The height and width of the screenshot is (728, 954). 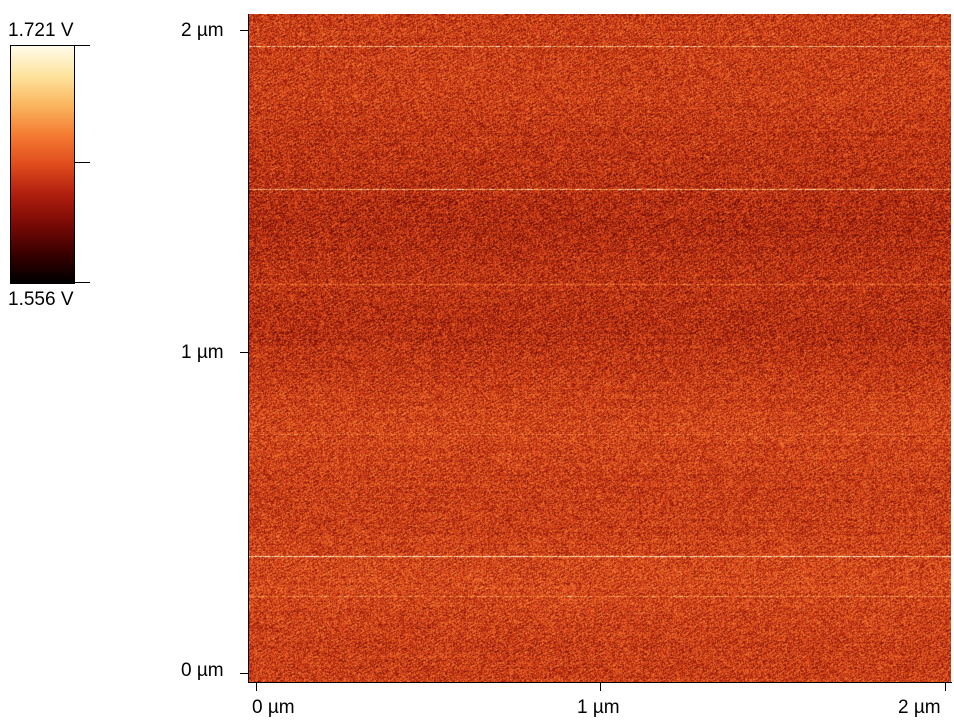 I want to click on x-tick-1um, so click(x=600, y=686).